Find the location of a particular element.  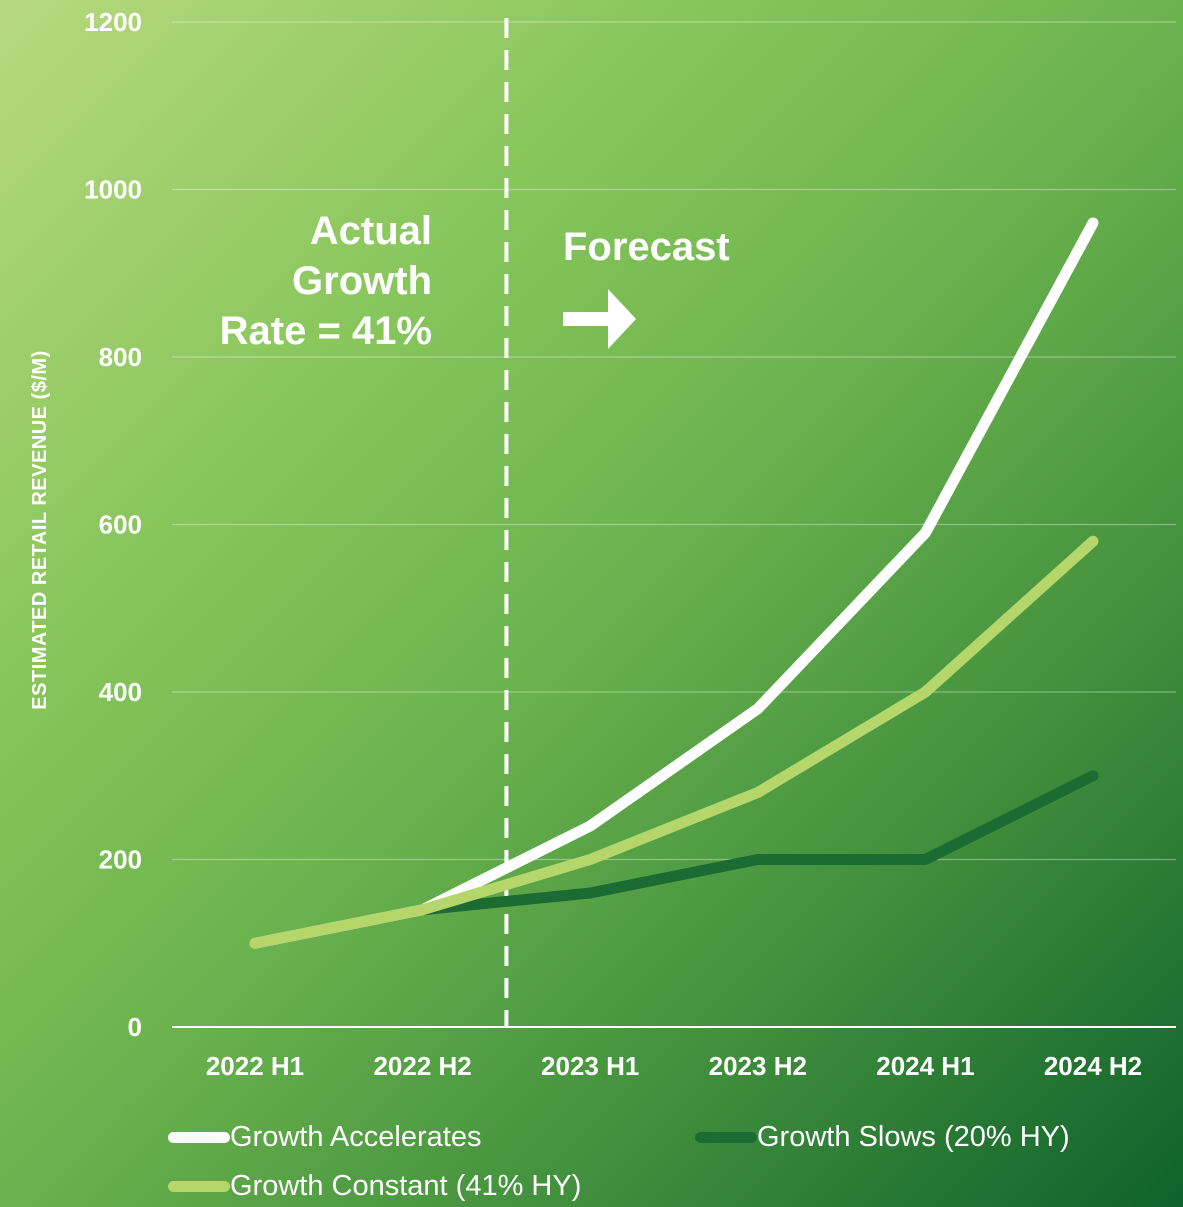

actual-growth-annotation-line3: Rate = 41% is located at coordinates (326, 331).